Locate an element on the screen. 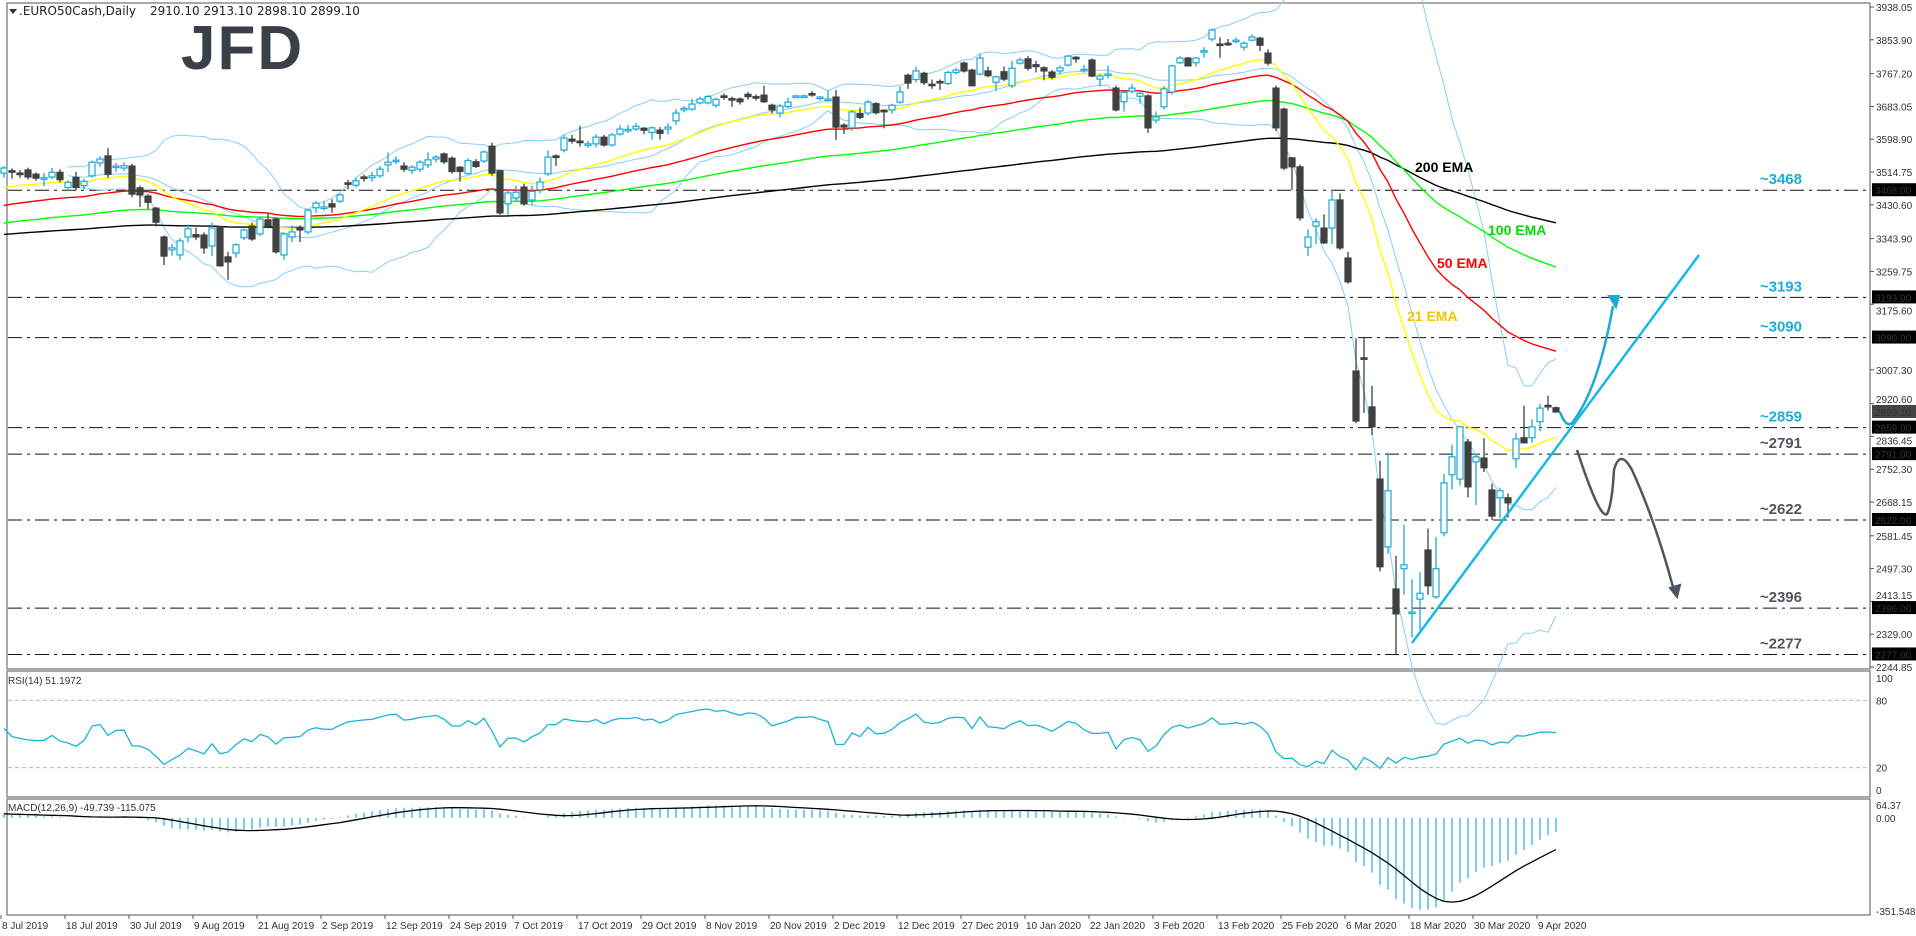 Image resolution: width=1916 pixels, height=936 pixels. date-tick-label: 2 Dec 2019 is located at coordinates (860, 926).